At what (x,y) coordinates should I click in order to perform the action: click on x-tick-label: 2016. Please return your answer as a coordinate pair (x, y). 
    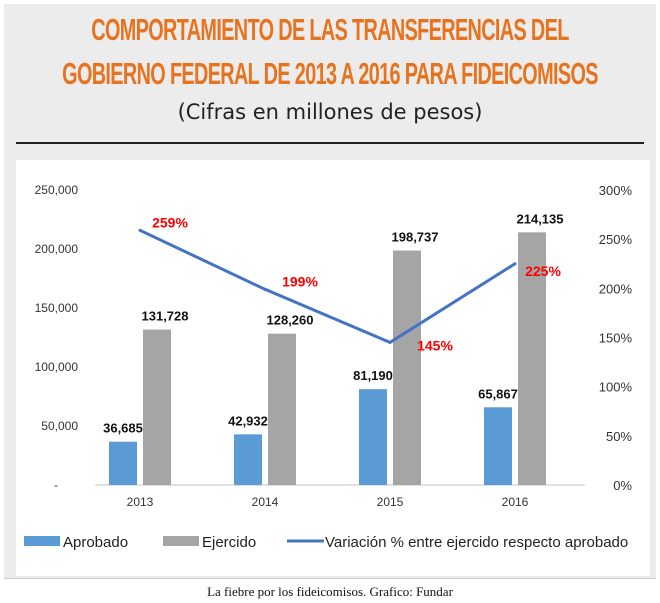
    Looking at the image, I should click on (515, 502).